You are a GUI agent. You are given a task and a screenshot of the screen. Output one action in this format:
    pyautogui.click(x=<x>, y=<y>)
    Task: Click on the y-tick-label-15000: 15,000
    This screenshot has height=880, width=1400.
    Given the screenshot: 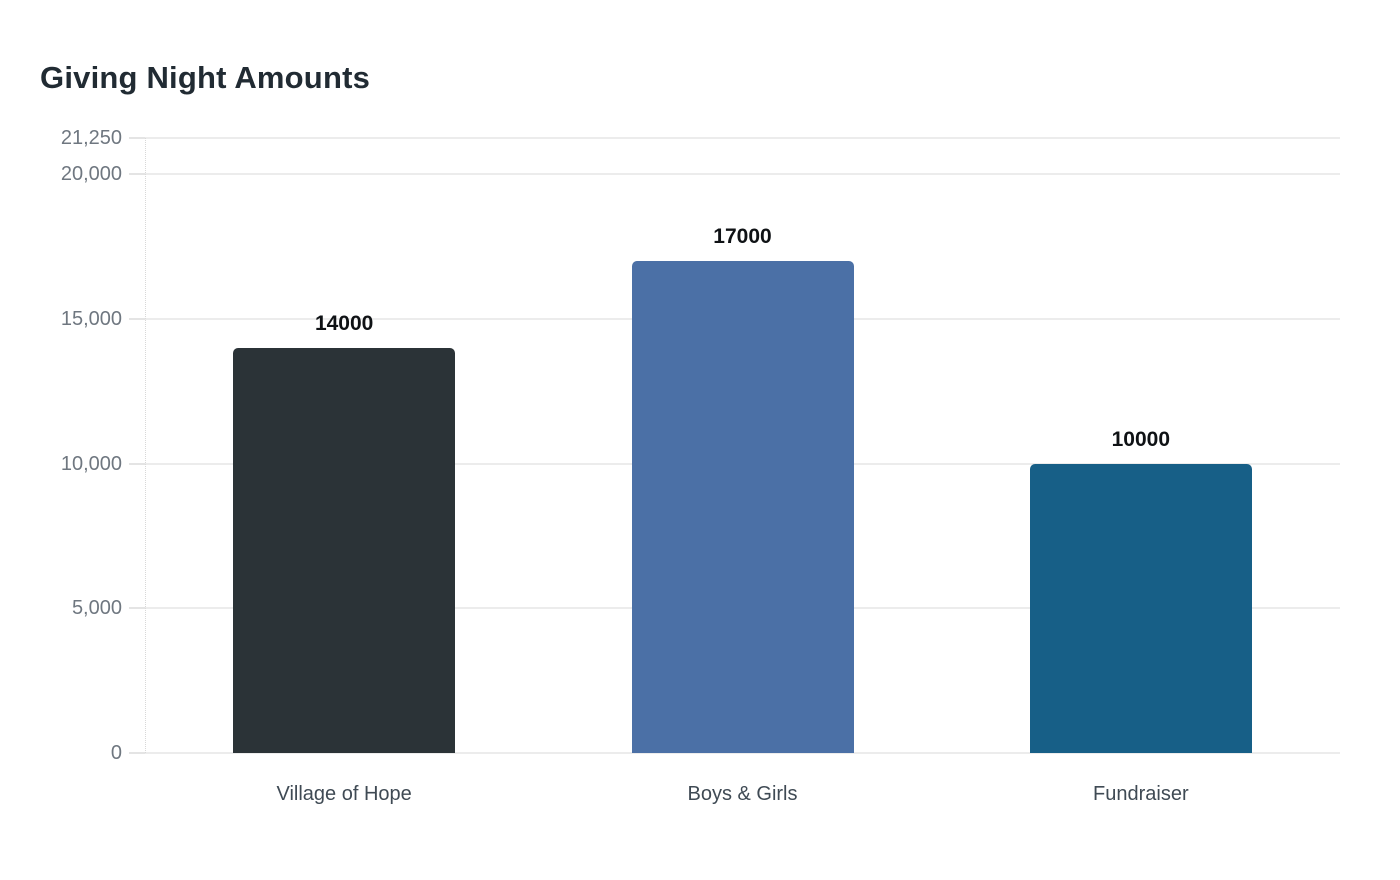 What is the action you would take?
    pyautogui.click(x=91, y=318)
    